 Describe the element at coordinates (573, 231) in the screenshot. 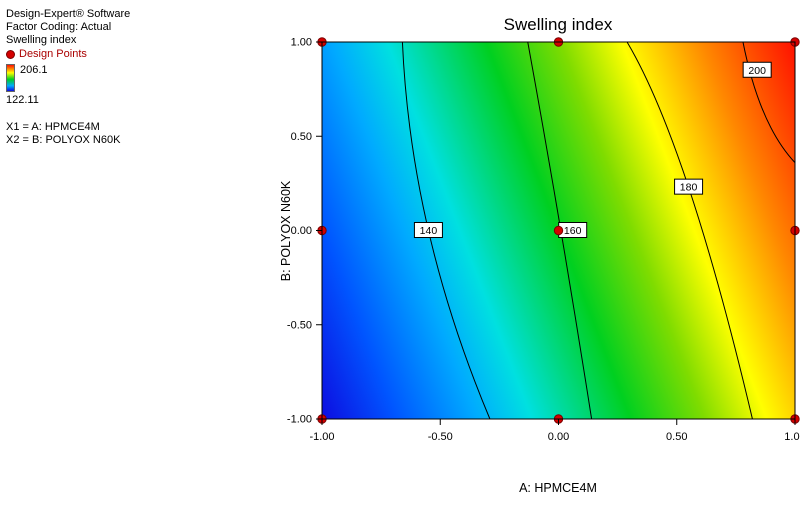

I see `contour-label: 160` at that location.